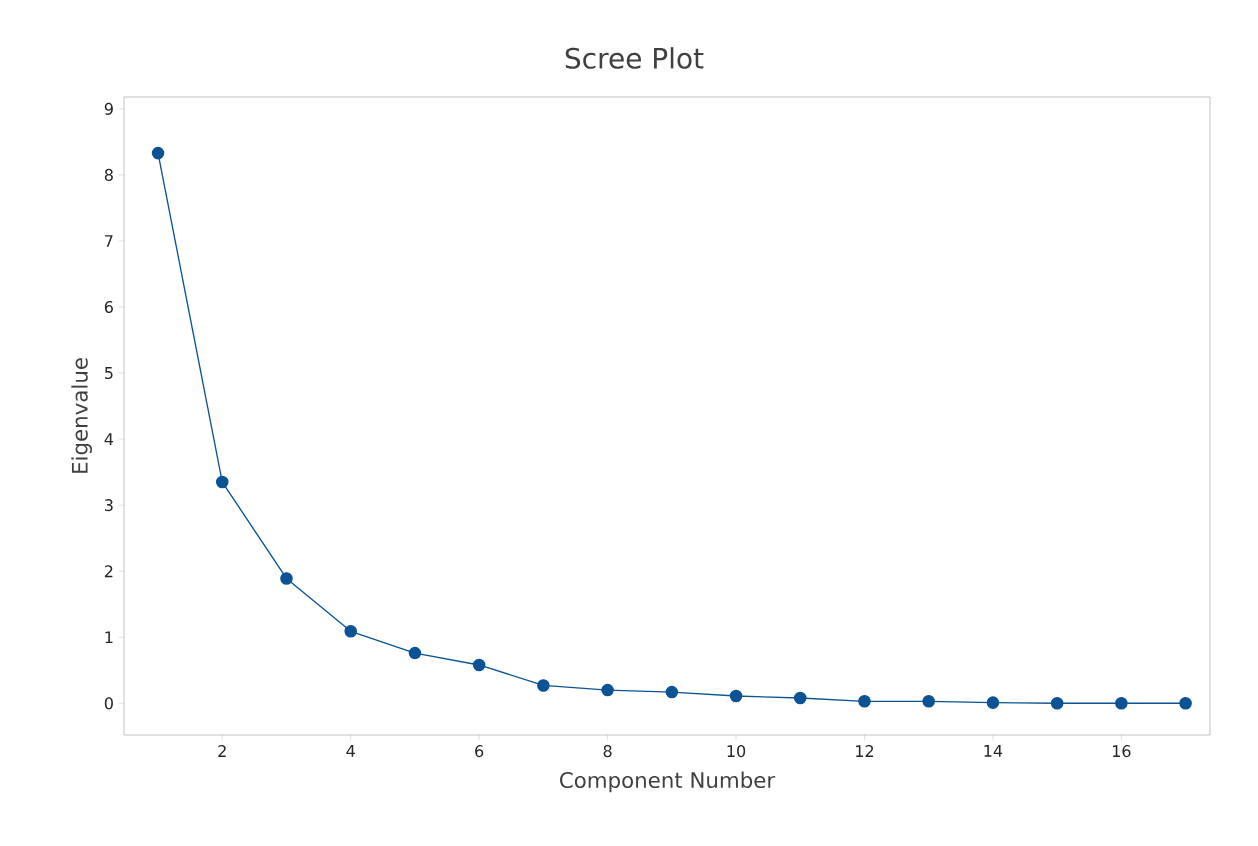 This screenshot has width=1258, height=846. I want to click on y-tick-label: 2, so click(108, 571).